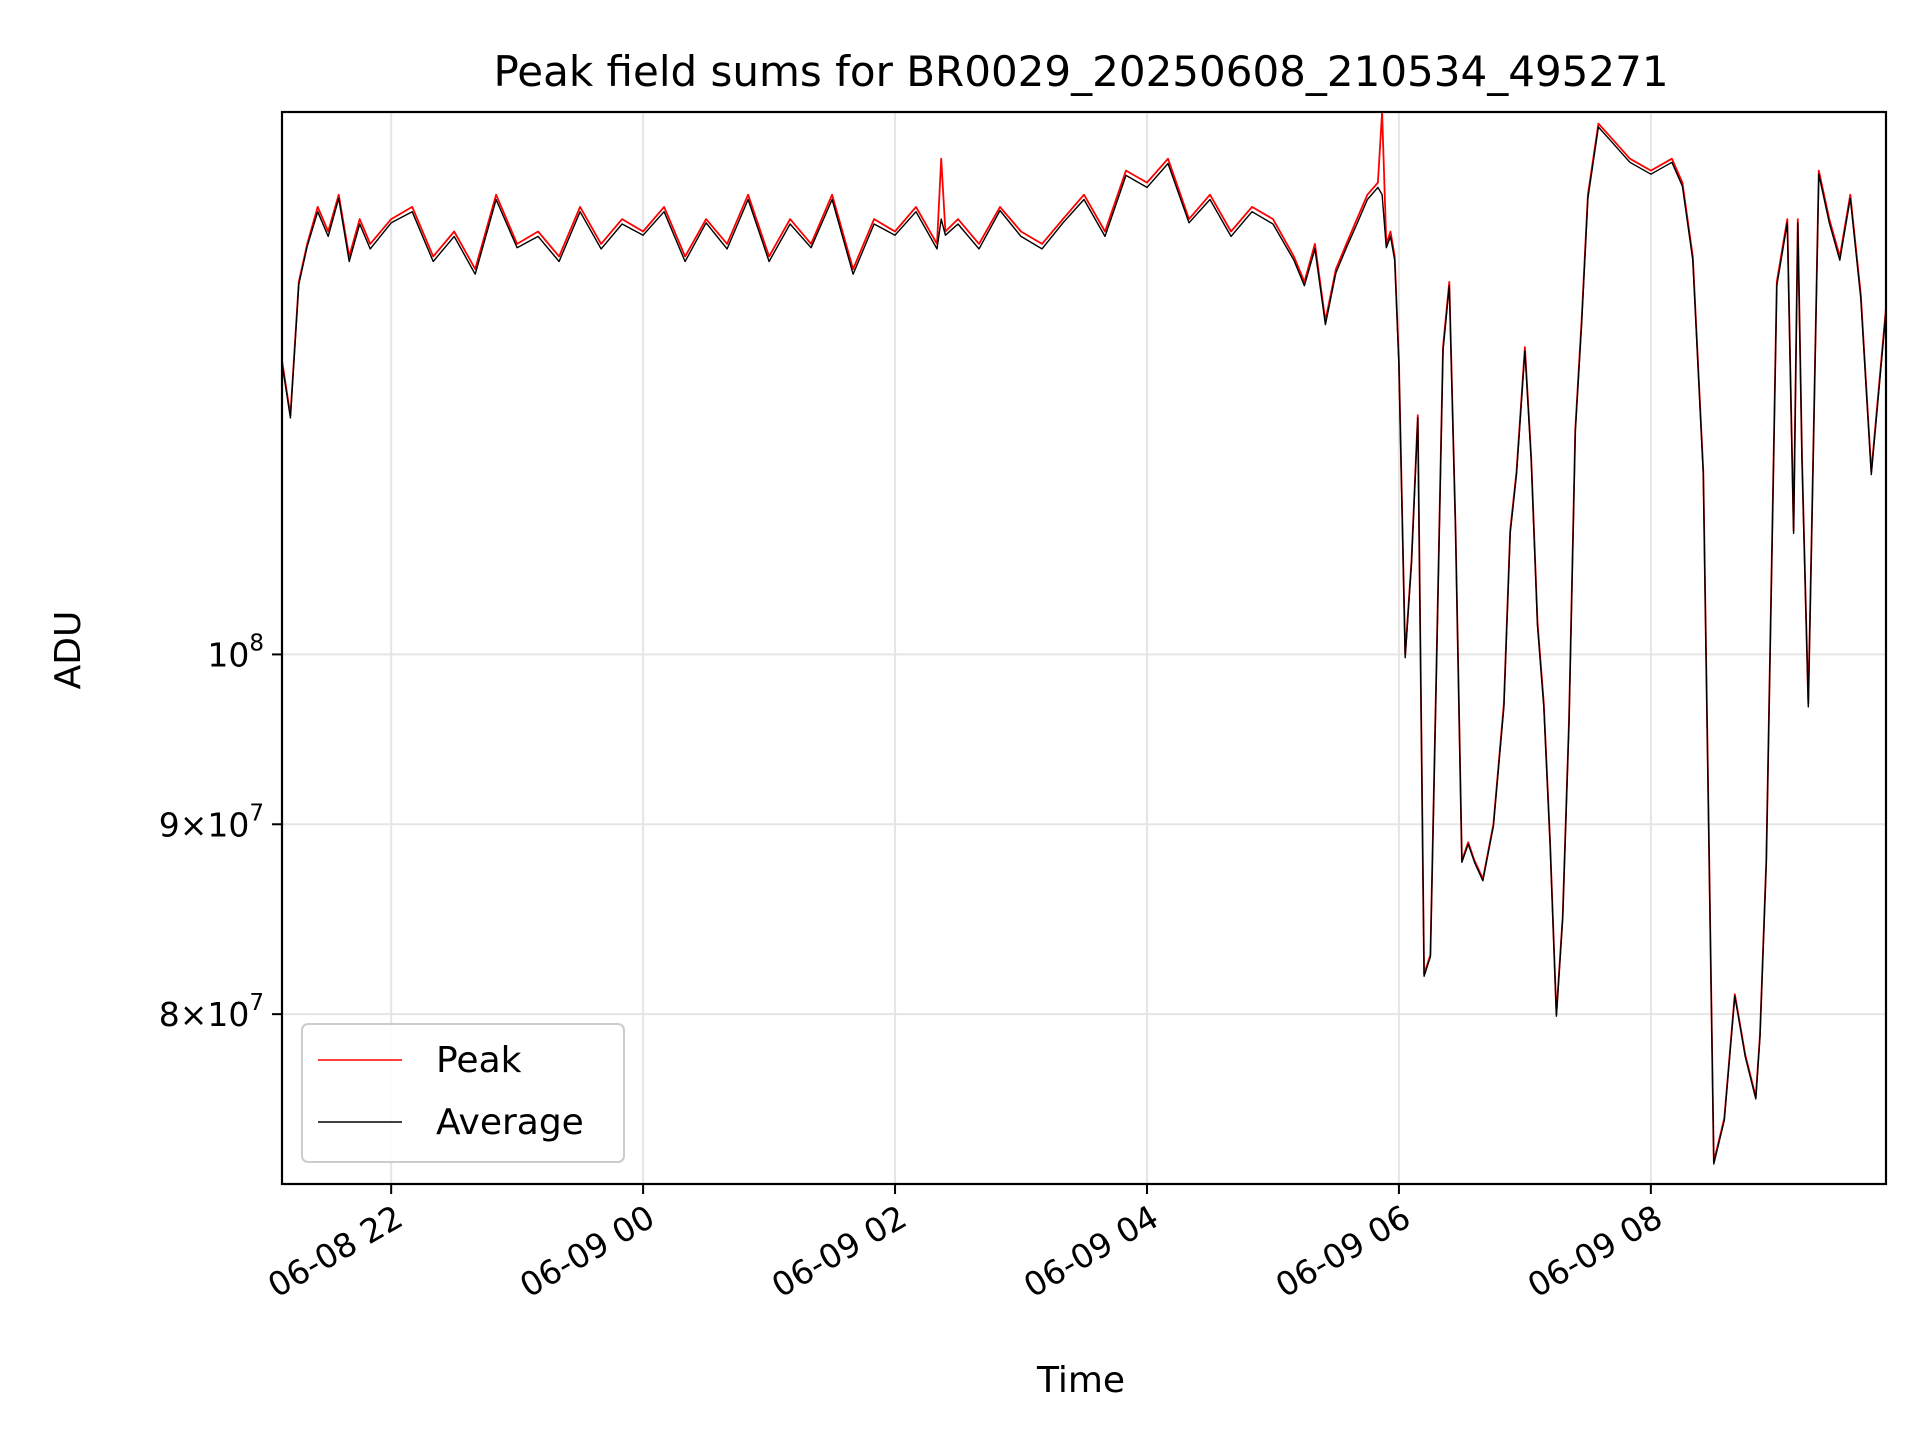  Describe the element at coordinates (211, 822) in the screenshot. I see `y-tick-label: 9×107` at that location.